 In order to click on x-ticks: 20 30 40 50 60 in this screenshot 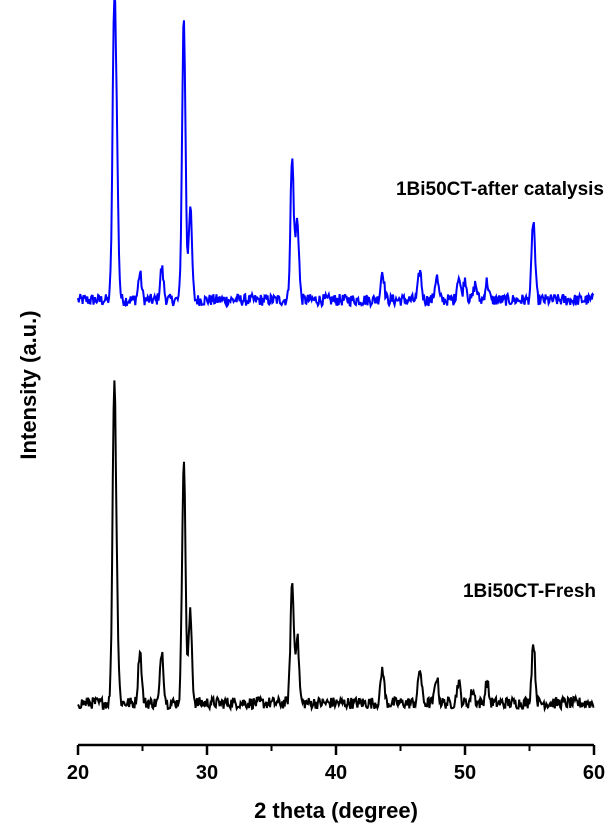, I will do `click(336, 764)`.